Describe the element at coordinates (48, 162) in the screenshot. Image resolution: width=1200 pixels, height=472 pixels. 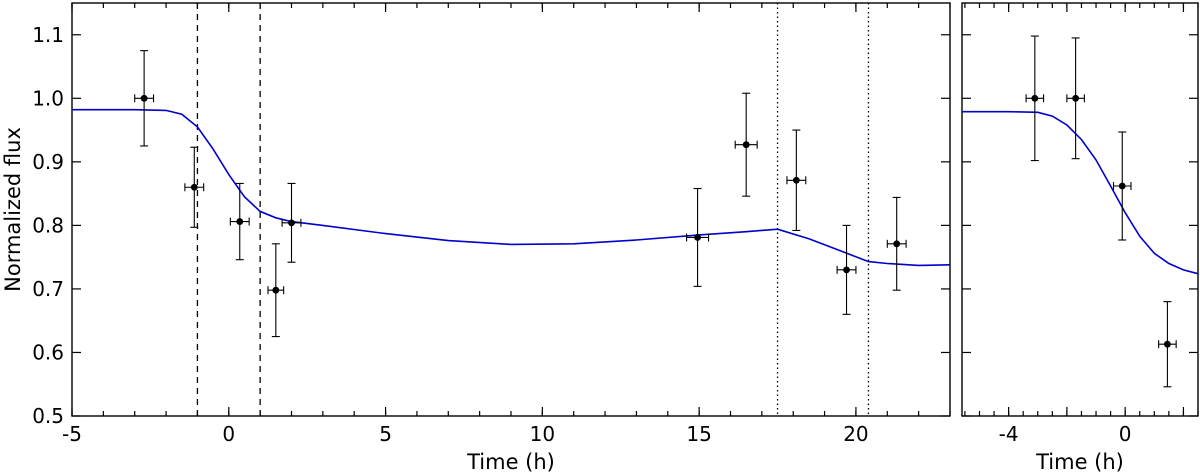
I see `y-tick-label: 0.9` at that location.